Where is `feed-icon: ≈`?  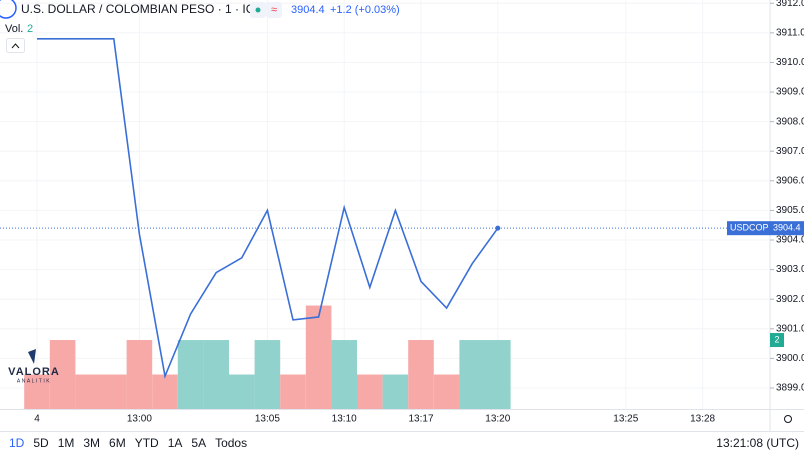
feed-icon: ≈ is located at coordinates (274, 10).